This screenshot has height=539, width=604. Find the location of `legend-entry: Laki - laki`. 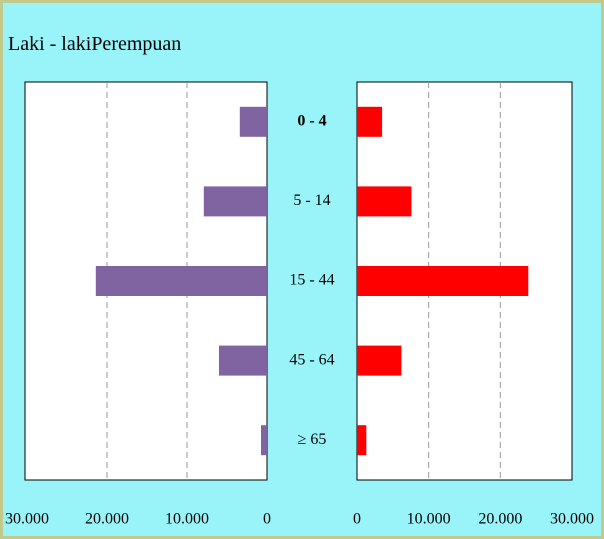

legend-entry: Laki - laki is located at coordinates (50, 44).